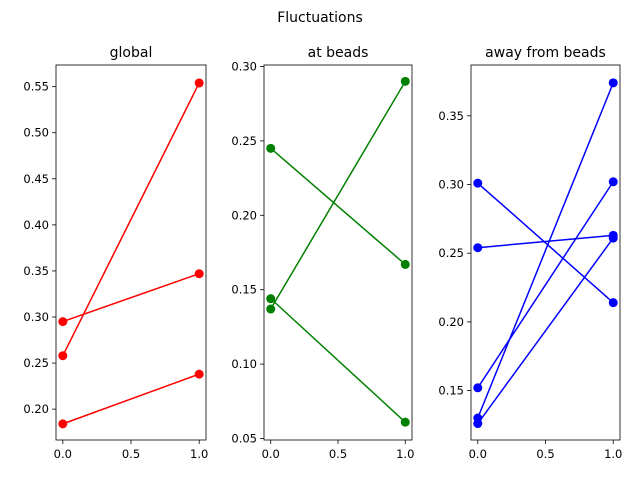 The height and width of the screenshot is (484, 640). What do you see at coordinates (36, 179) in the screenshot?
I see `y-tick-label: 0.45` at bounding box center [36, 179].